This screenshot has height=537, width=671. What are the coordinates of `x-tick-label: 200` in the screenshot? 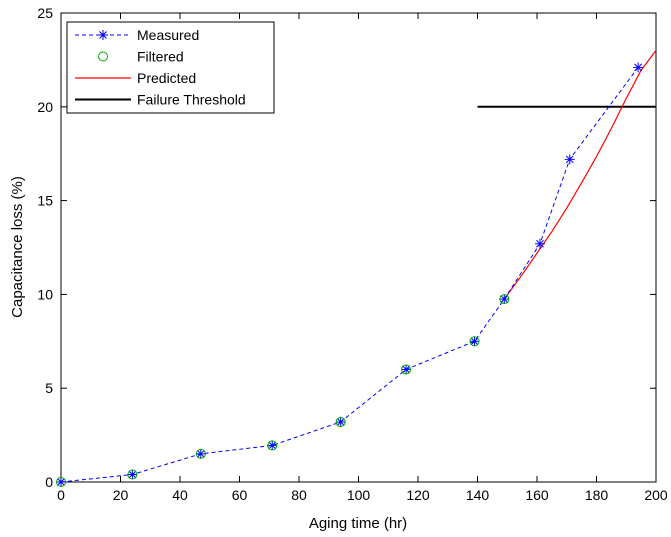 It's located at (656, 495).